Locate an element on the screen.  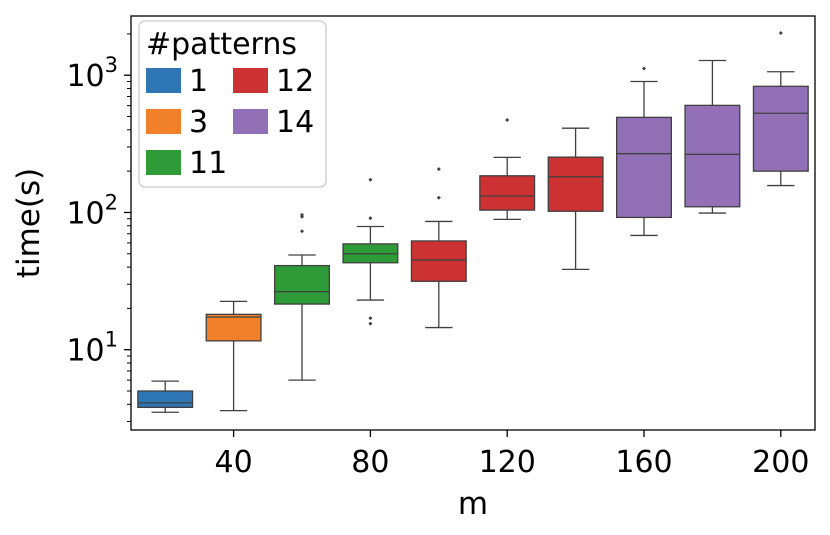
y-tick-label: 10¹ is located at coordinates (92, 348).